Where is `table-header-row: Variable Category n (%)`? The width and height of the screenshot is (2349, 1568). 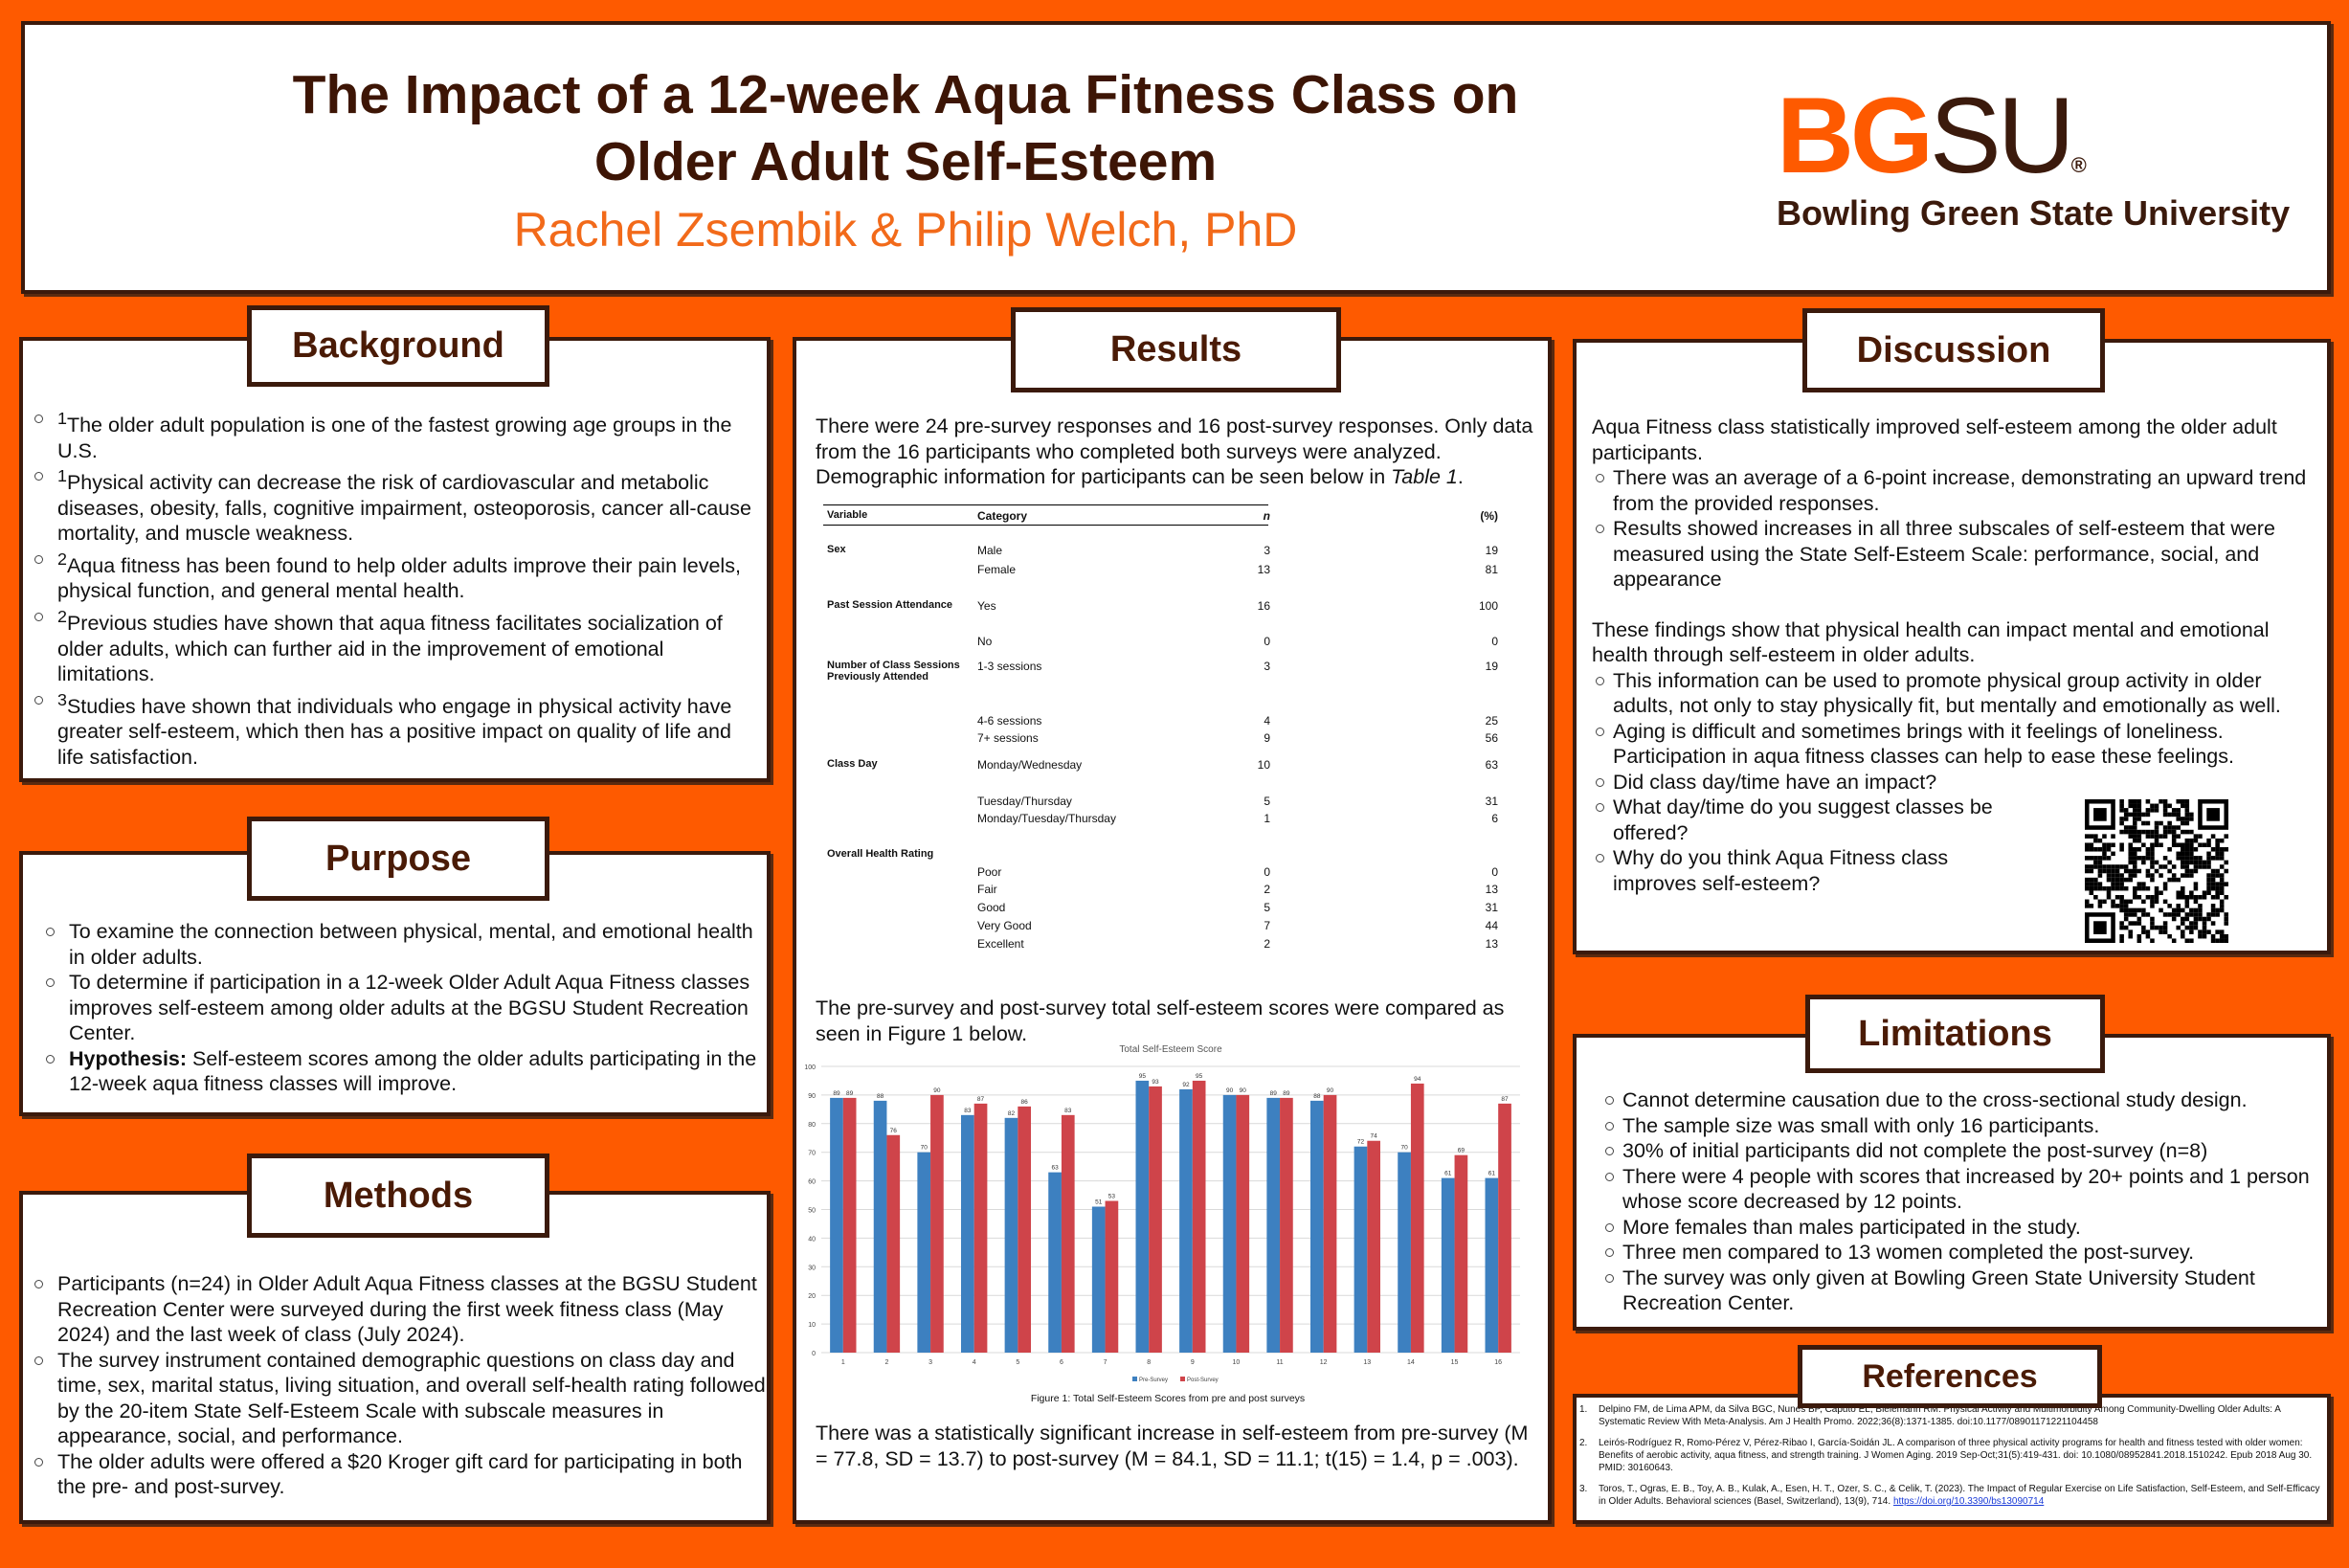
table-header-row: Variable Category n (%) is located at coordinates (1160, 516).